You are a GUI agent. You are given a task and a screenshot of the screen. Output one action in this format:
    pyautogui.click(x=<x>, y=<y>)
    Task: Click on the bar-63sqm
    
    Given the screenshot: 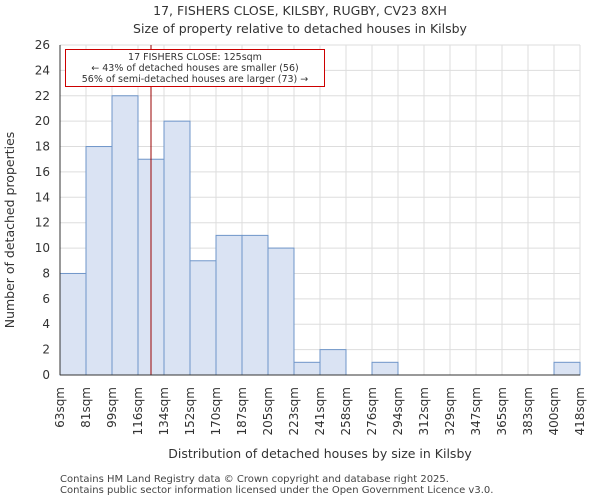 What is the action you would take?
    pyautogui.click(x=73, y=324)
    